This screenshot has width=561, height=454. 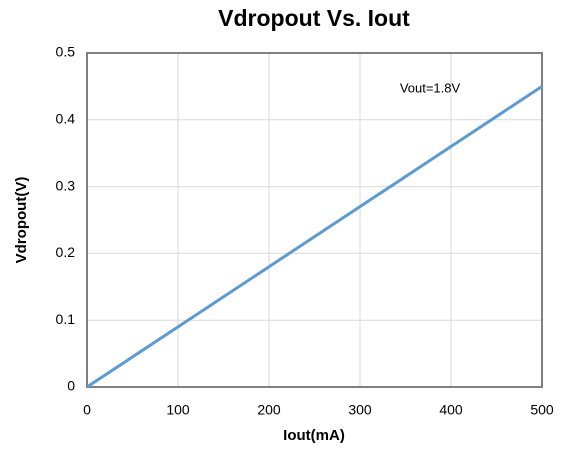 I want to click on y-tick-label: 0.3, so click(x=66, y=185).